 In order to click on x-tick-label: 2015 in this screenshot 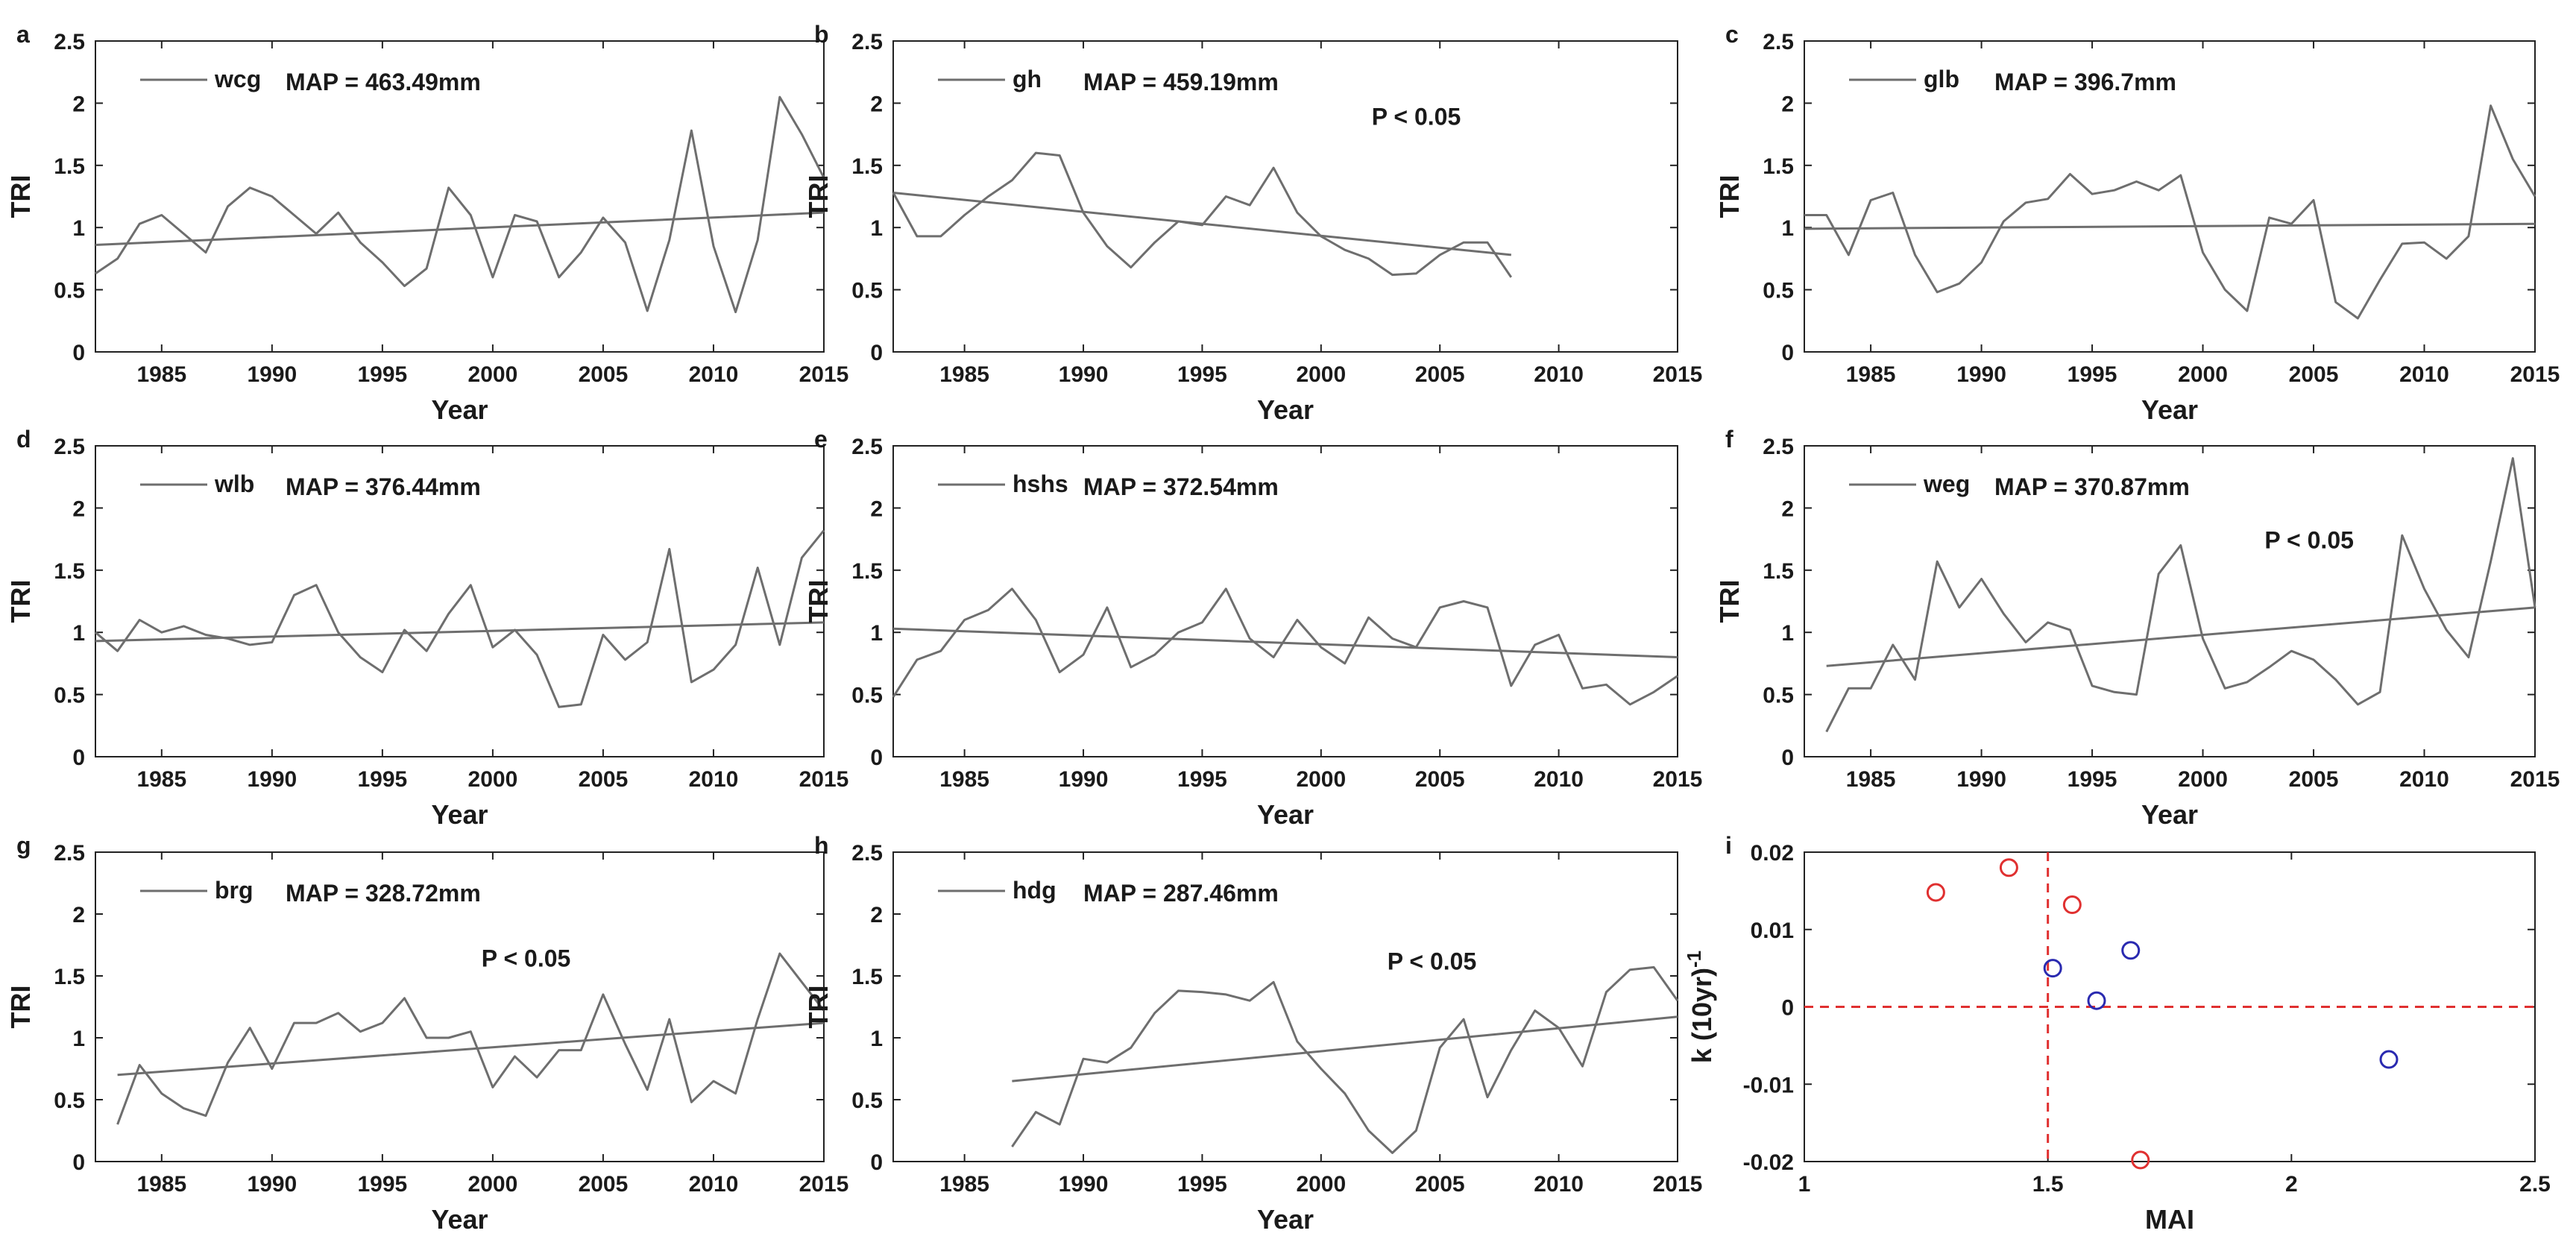, I will do `click(824, 779)`.